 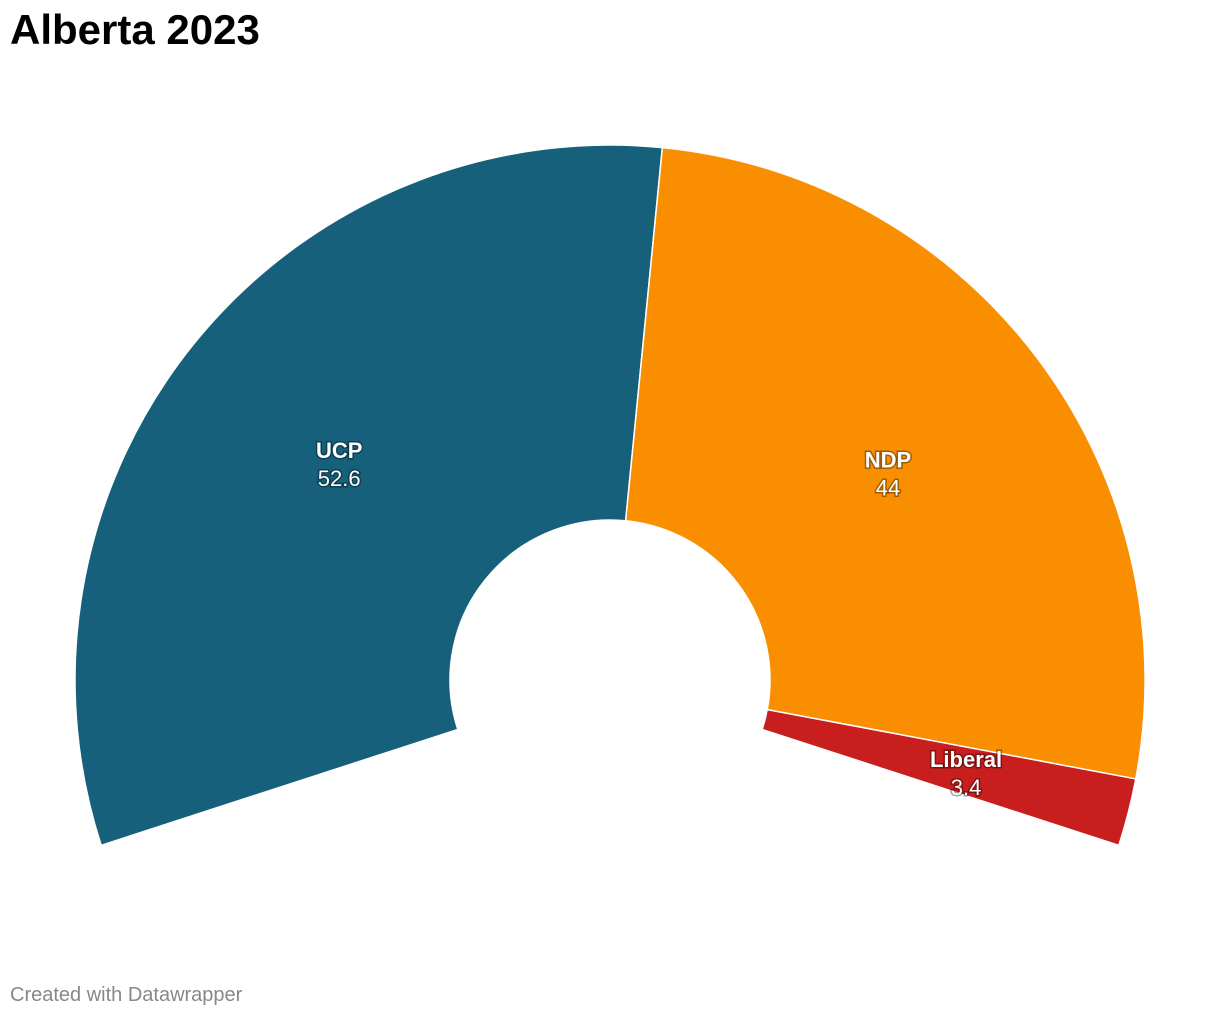 I want to click on slice-value-liberal: 3.4, so click(x=966, y=787).